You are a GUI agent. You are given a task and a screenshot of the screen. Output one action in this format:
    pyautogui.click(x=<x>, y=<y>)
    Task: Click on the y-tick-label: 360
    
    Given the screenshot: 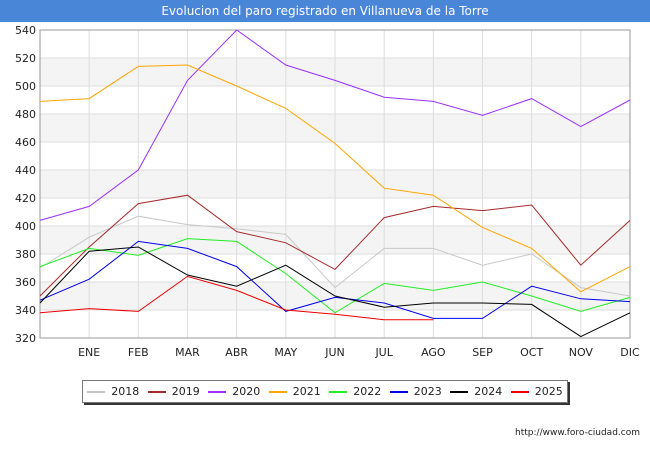 What is the action you would take?
    pyautogui.click(x=25, y=282)
    